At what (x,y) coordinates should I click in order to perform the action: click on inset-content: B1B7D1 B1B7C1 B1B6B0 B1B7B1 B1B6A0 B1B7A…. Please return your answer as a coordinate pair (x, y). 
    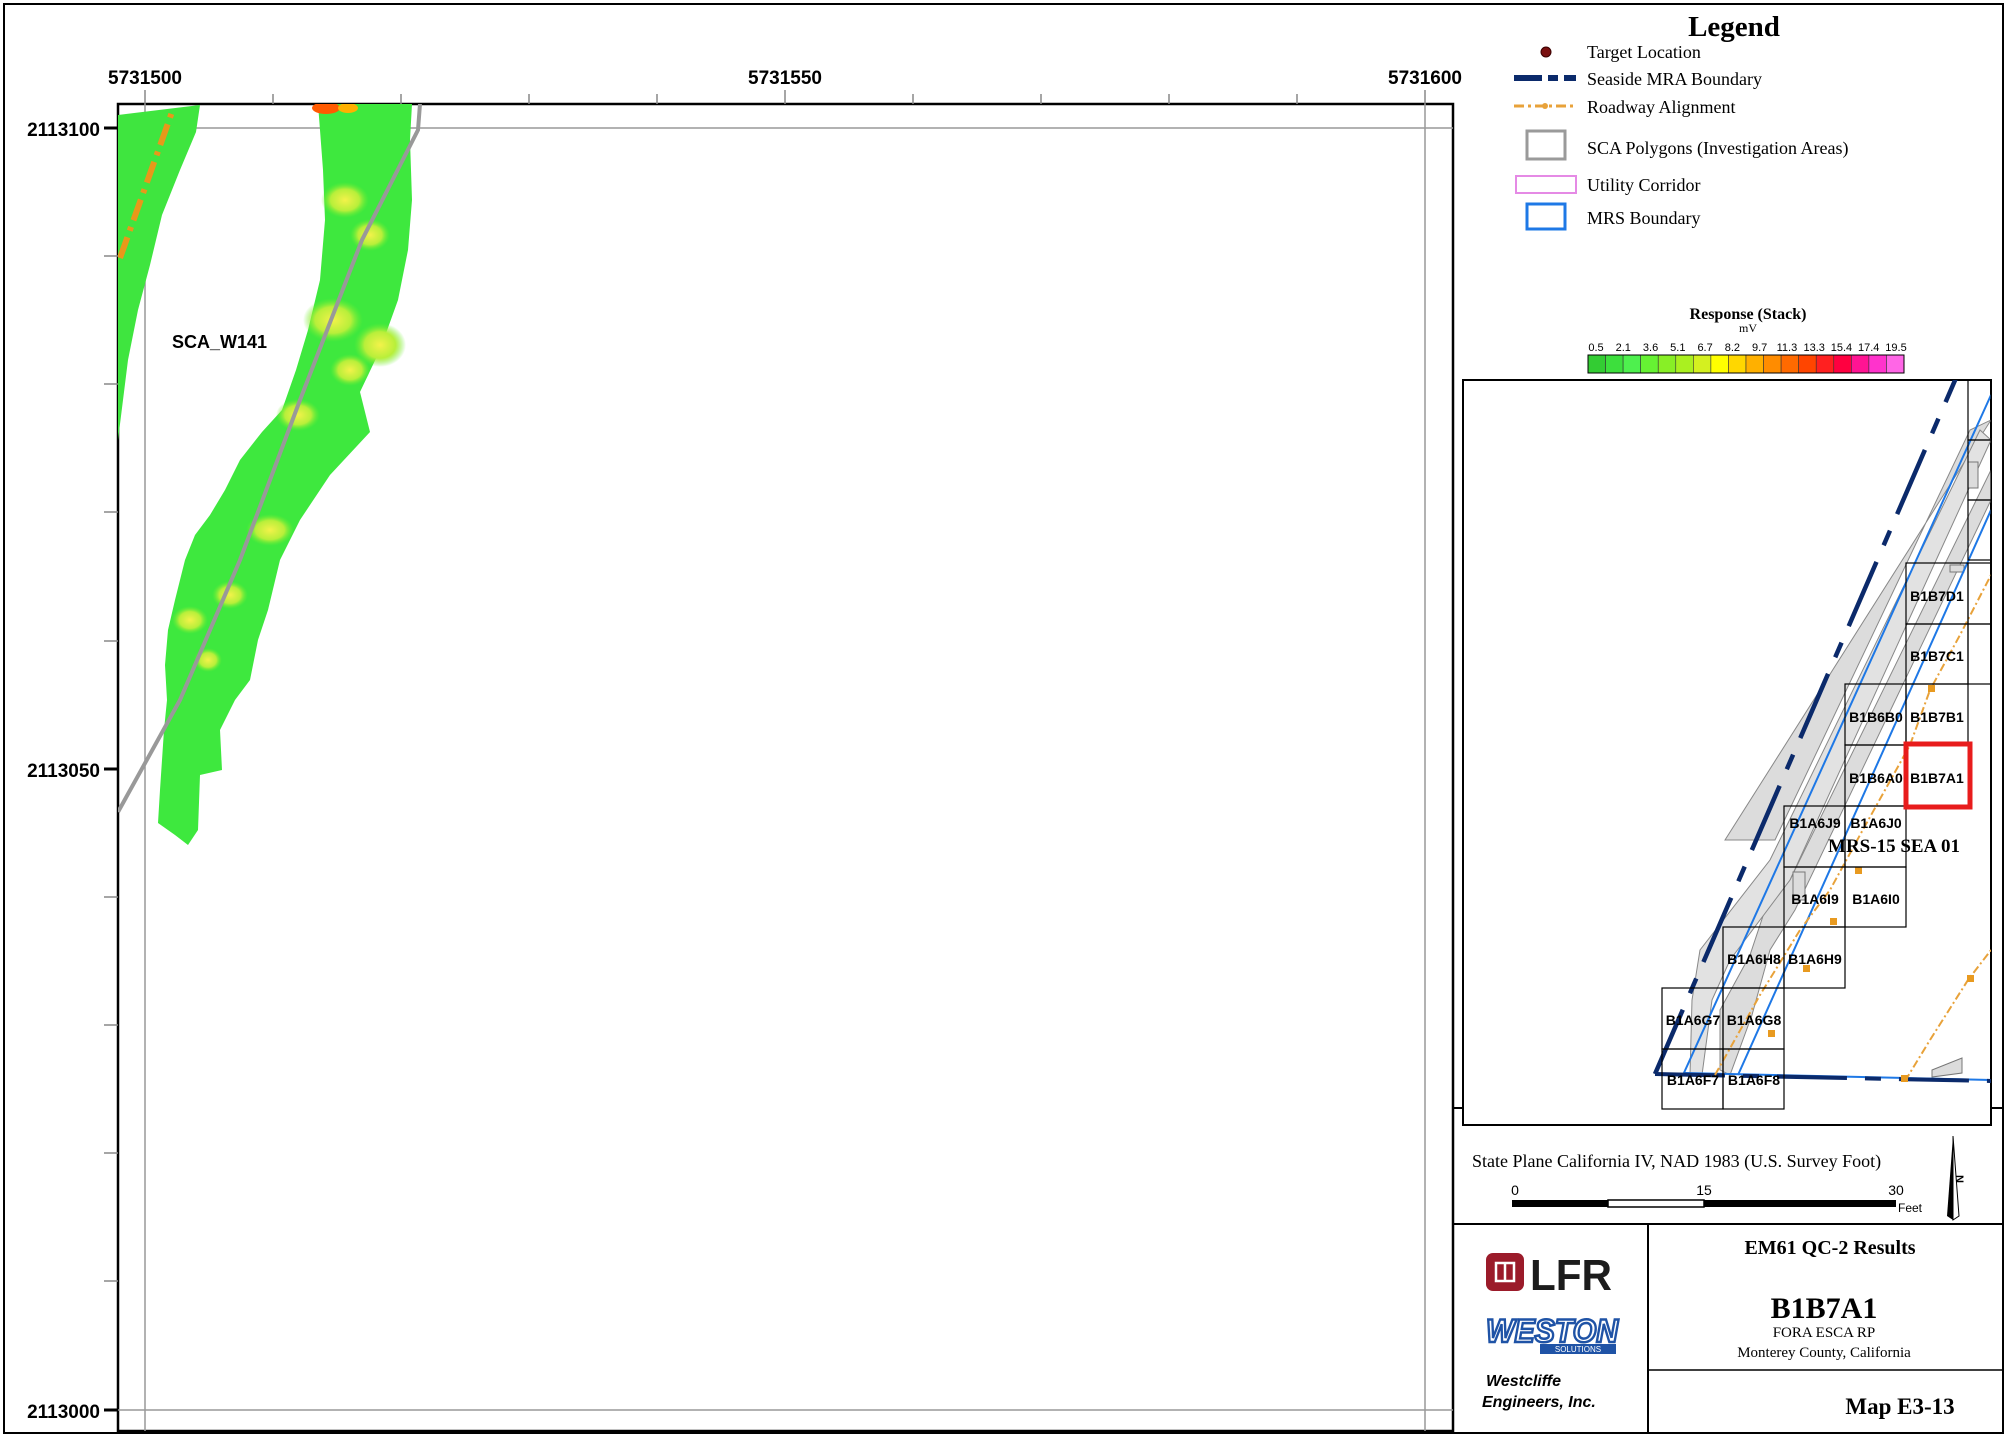
    Looking at the image, I should click on (1821, 745).